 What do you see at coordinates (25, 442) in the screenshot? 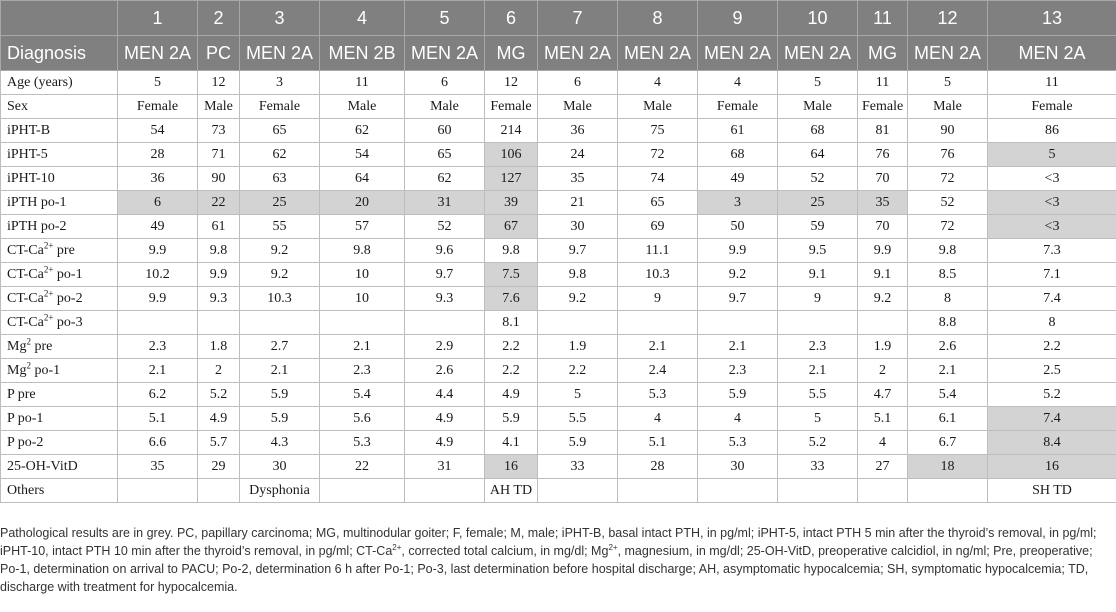
I see `row-label-text: P po-2` at bounding box center [25, 442].